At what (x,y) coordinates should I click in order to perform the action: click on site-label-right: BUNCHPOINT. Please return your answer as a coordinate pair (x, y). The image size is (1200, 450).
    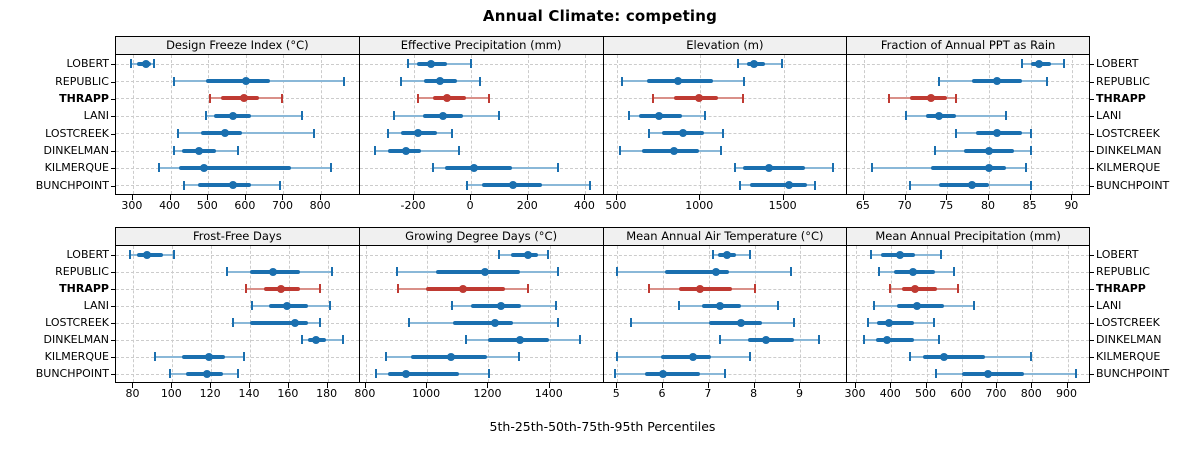
    Looking at the image, I should click on (1133, 373).